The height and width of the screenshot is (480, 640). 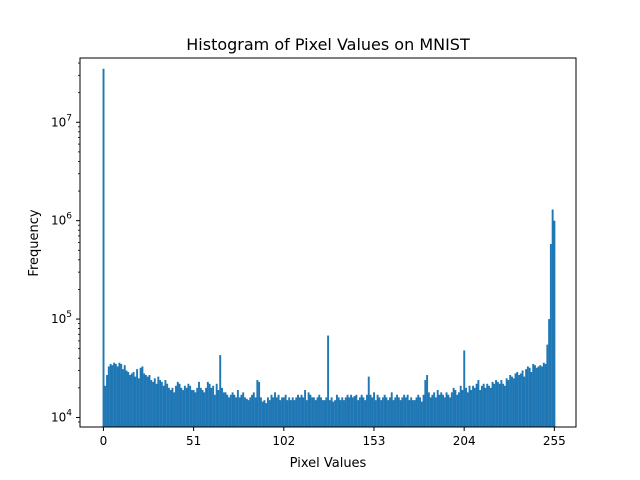 I want to click on y-tick-label: 104, so click(x=61, y=416).